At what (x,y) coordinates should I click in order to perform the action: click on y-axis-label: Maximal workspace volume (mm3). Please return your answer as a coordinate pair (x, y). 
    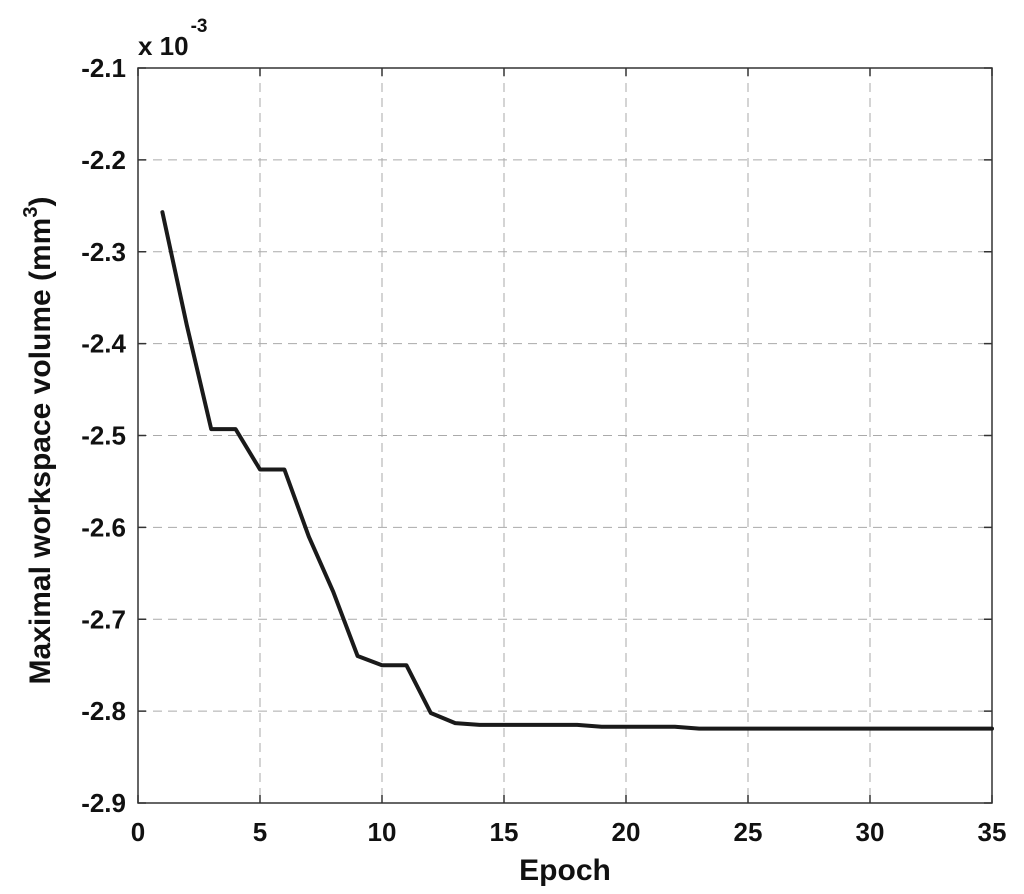
    Looking at the image, I should click on (38, 441).